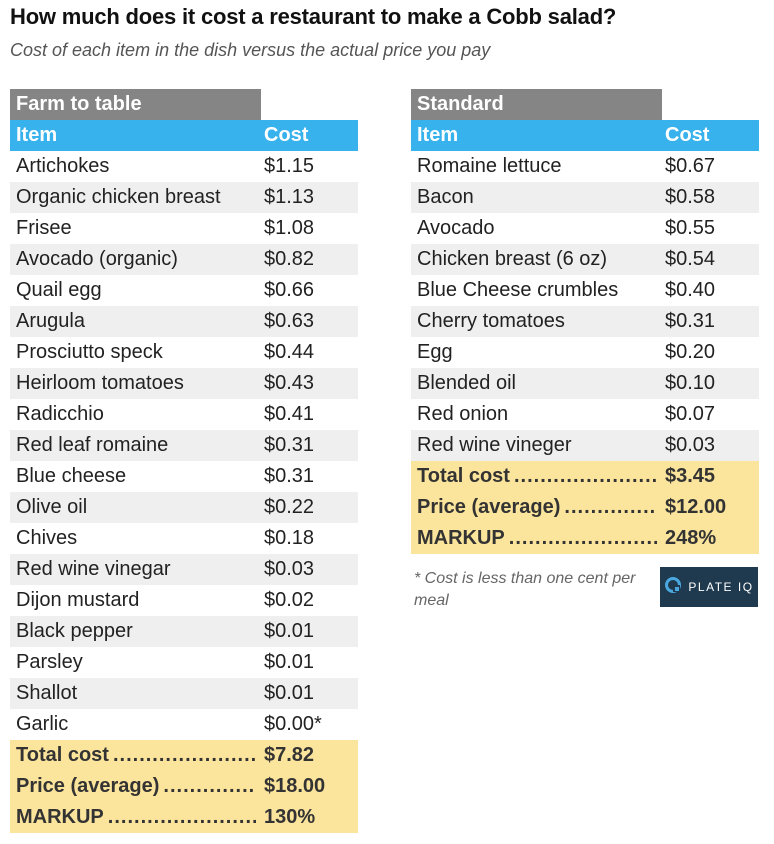 Image resolution: width=774 pixels, height=844 pixels. Describe the element at coordinates (525, 589) in the screenshot. I see `footnote: * Cost is less than one cent per meal` at that location.